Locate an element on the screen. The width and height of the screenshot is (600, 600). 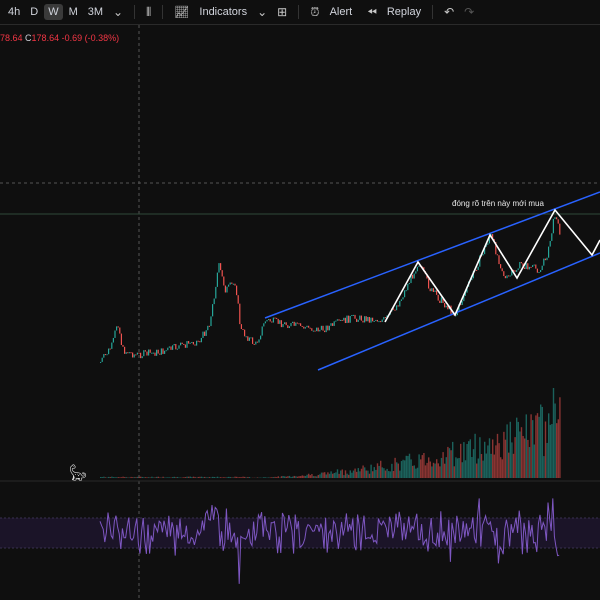
redo-icon: ↷ is located at coordinates (469, 12).